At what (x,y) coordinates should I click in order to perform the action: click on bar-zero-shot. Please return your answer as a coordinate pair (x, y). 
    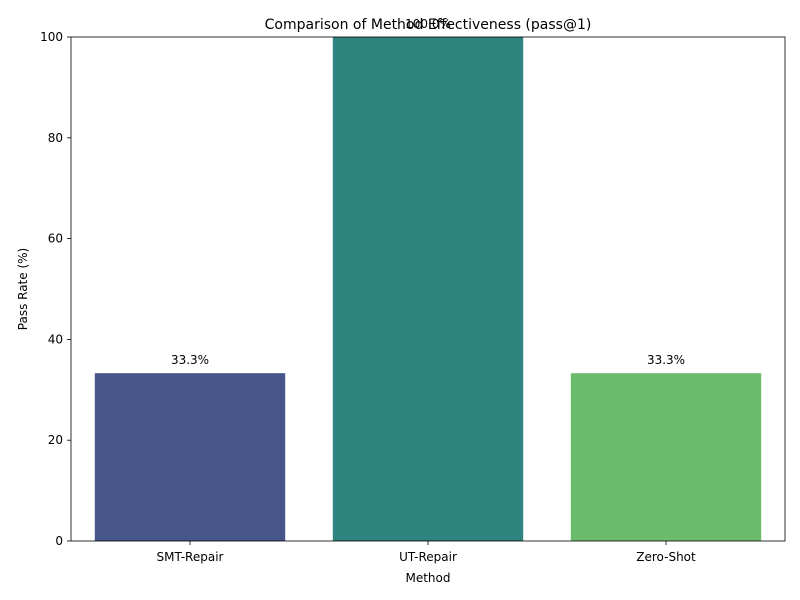
    Looking at the image, I should click on (666, 457).